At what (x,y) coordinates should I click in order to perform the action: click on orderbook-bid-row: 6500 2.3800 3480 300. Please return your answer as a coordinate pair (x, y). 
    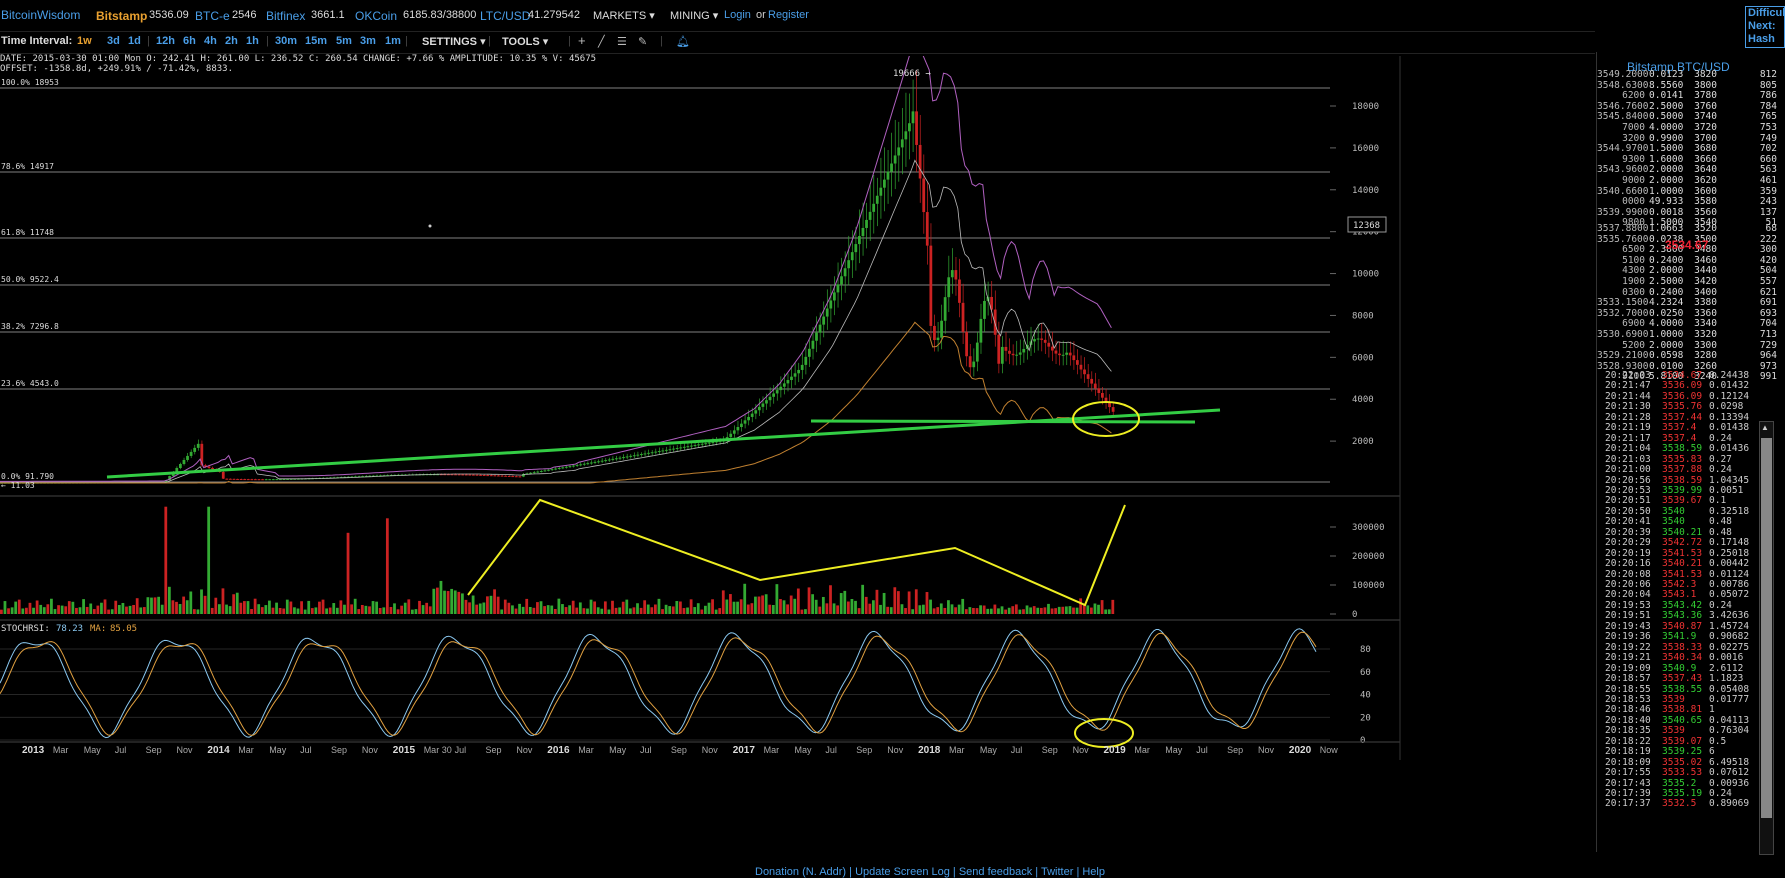
    Looking at the image, I should click on (1687, 250).